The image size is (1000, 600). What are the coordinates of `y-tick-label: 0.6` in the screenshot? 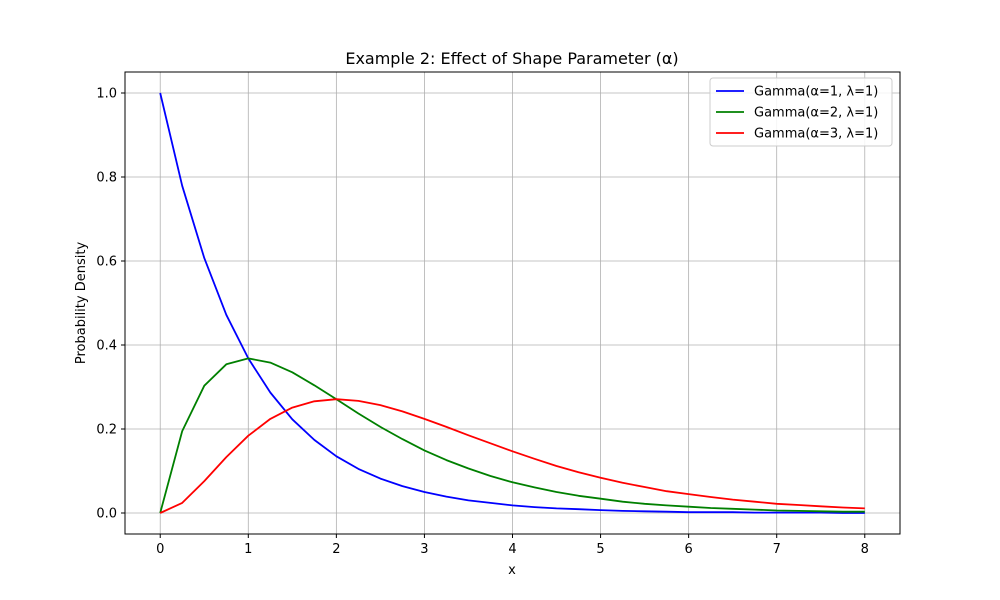 It's located at (106, 262).